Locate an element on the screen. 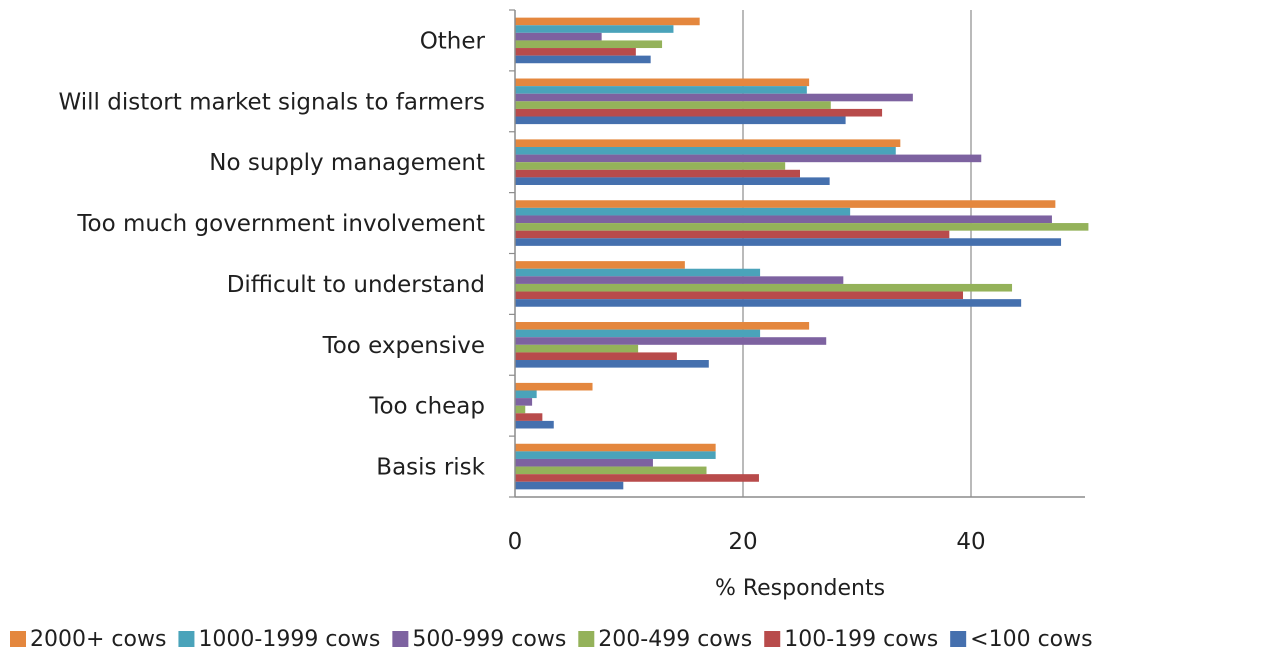 The height and width of the screenshot is (663, 1278). legend-label: 500-999 cows is located at coordinates (489, 639).